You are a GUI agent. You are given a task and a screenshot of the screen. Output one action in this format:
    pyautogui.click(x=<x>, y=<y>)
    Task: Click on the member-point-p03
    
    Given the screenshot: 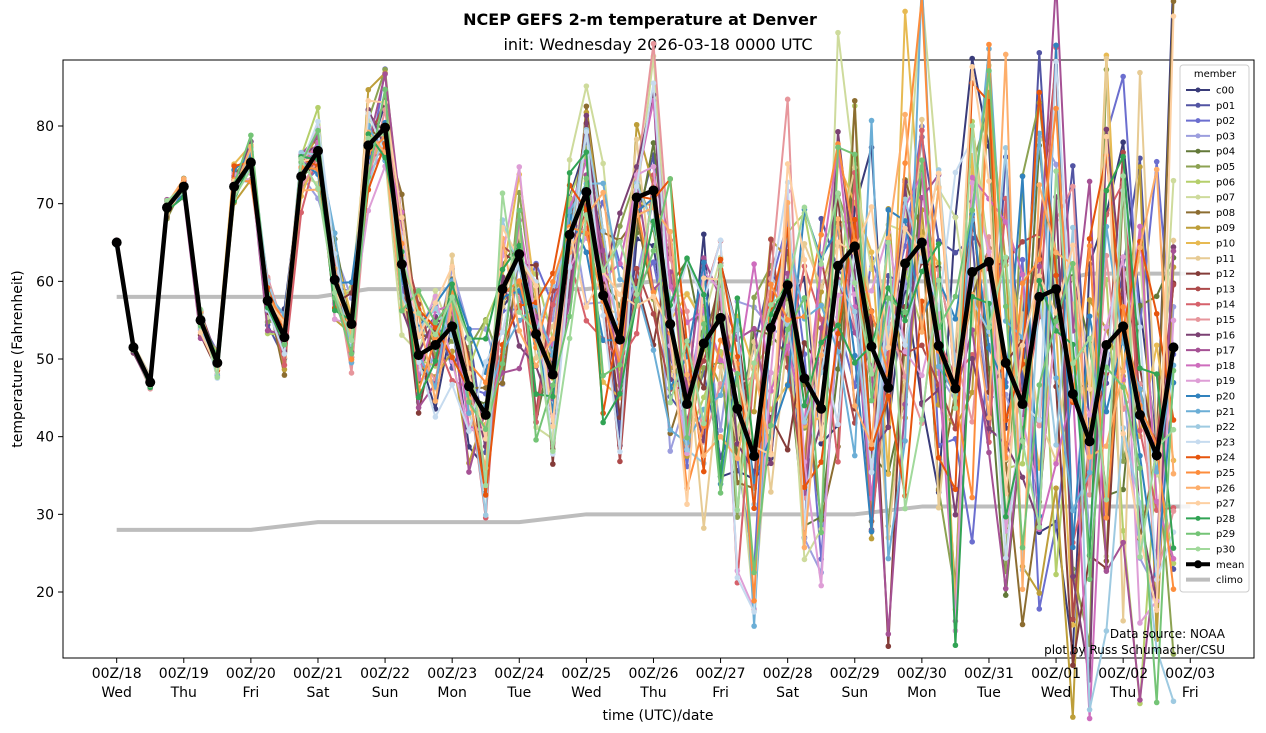 What is the action you would take?
    pyautogui.click(x=670, y=451)
    